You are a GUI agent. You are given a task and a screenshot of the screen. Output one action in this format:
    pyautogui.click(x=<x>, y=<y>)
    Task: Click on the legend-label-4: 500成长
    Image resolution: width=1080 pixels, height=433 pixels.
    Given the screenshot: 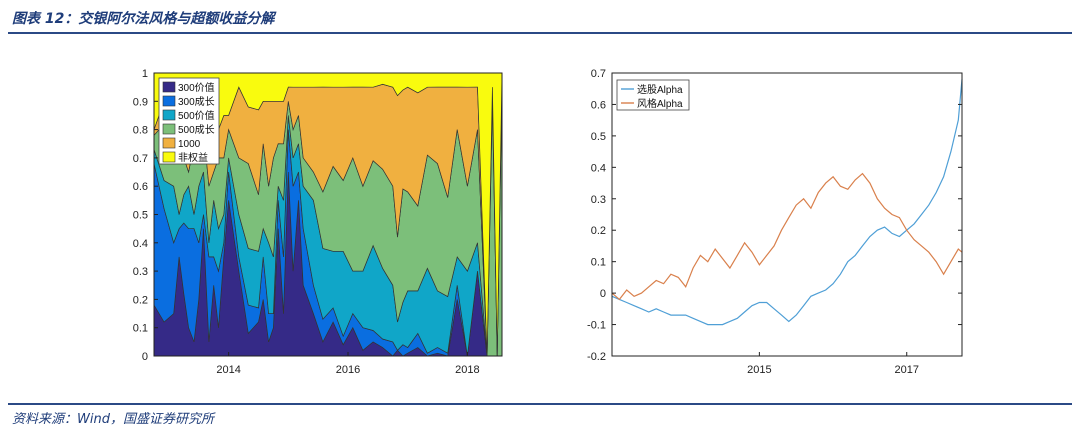 What is the action you would take?
    pyautogui.click(x=196, y=130)
    